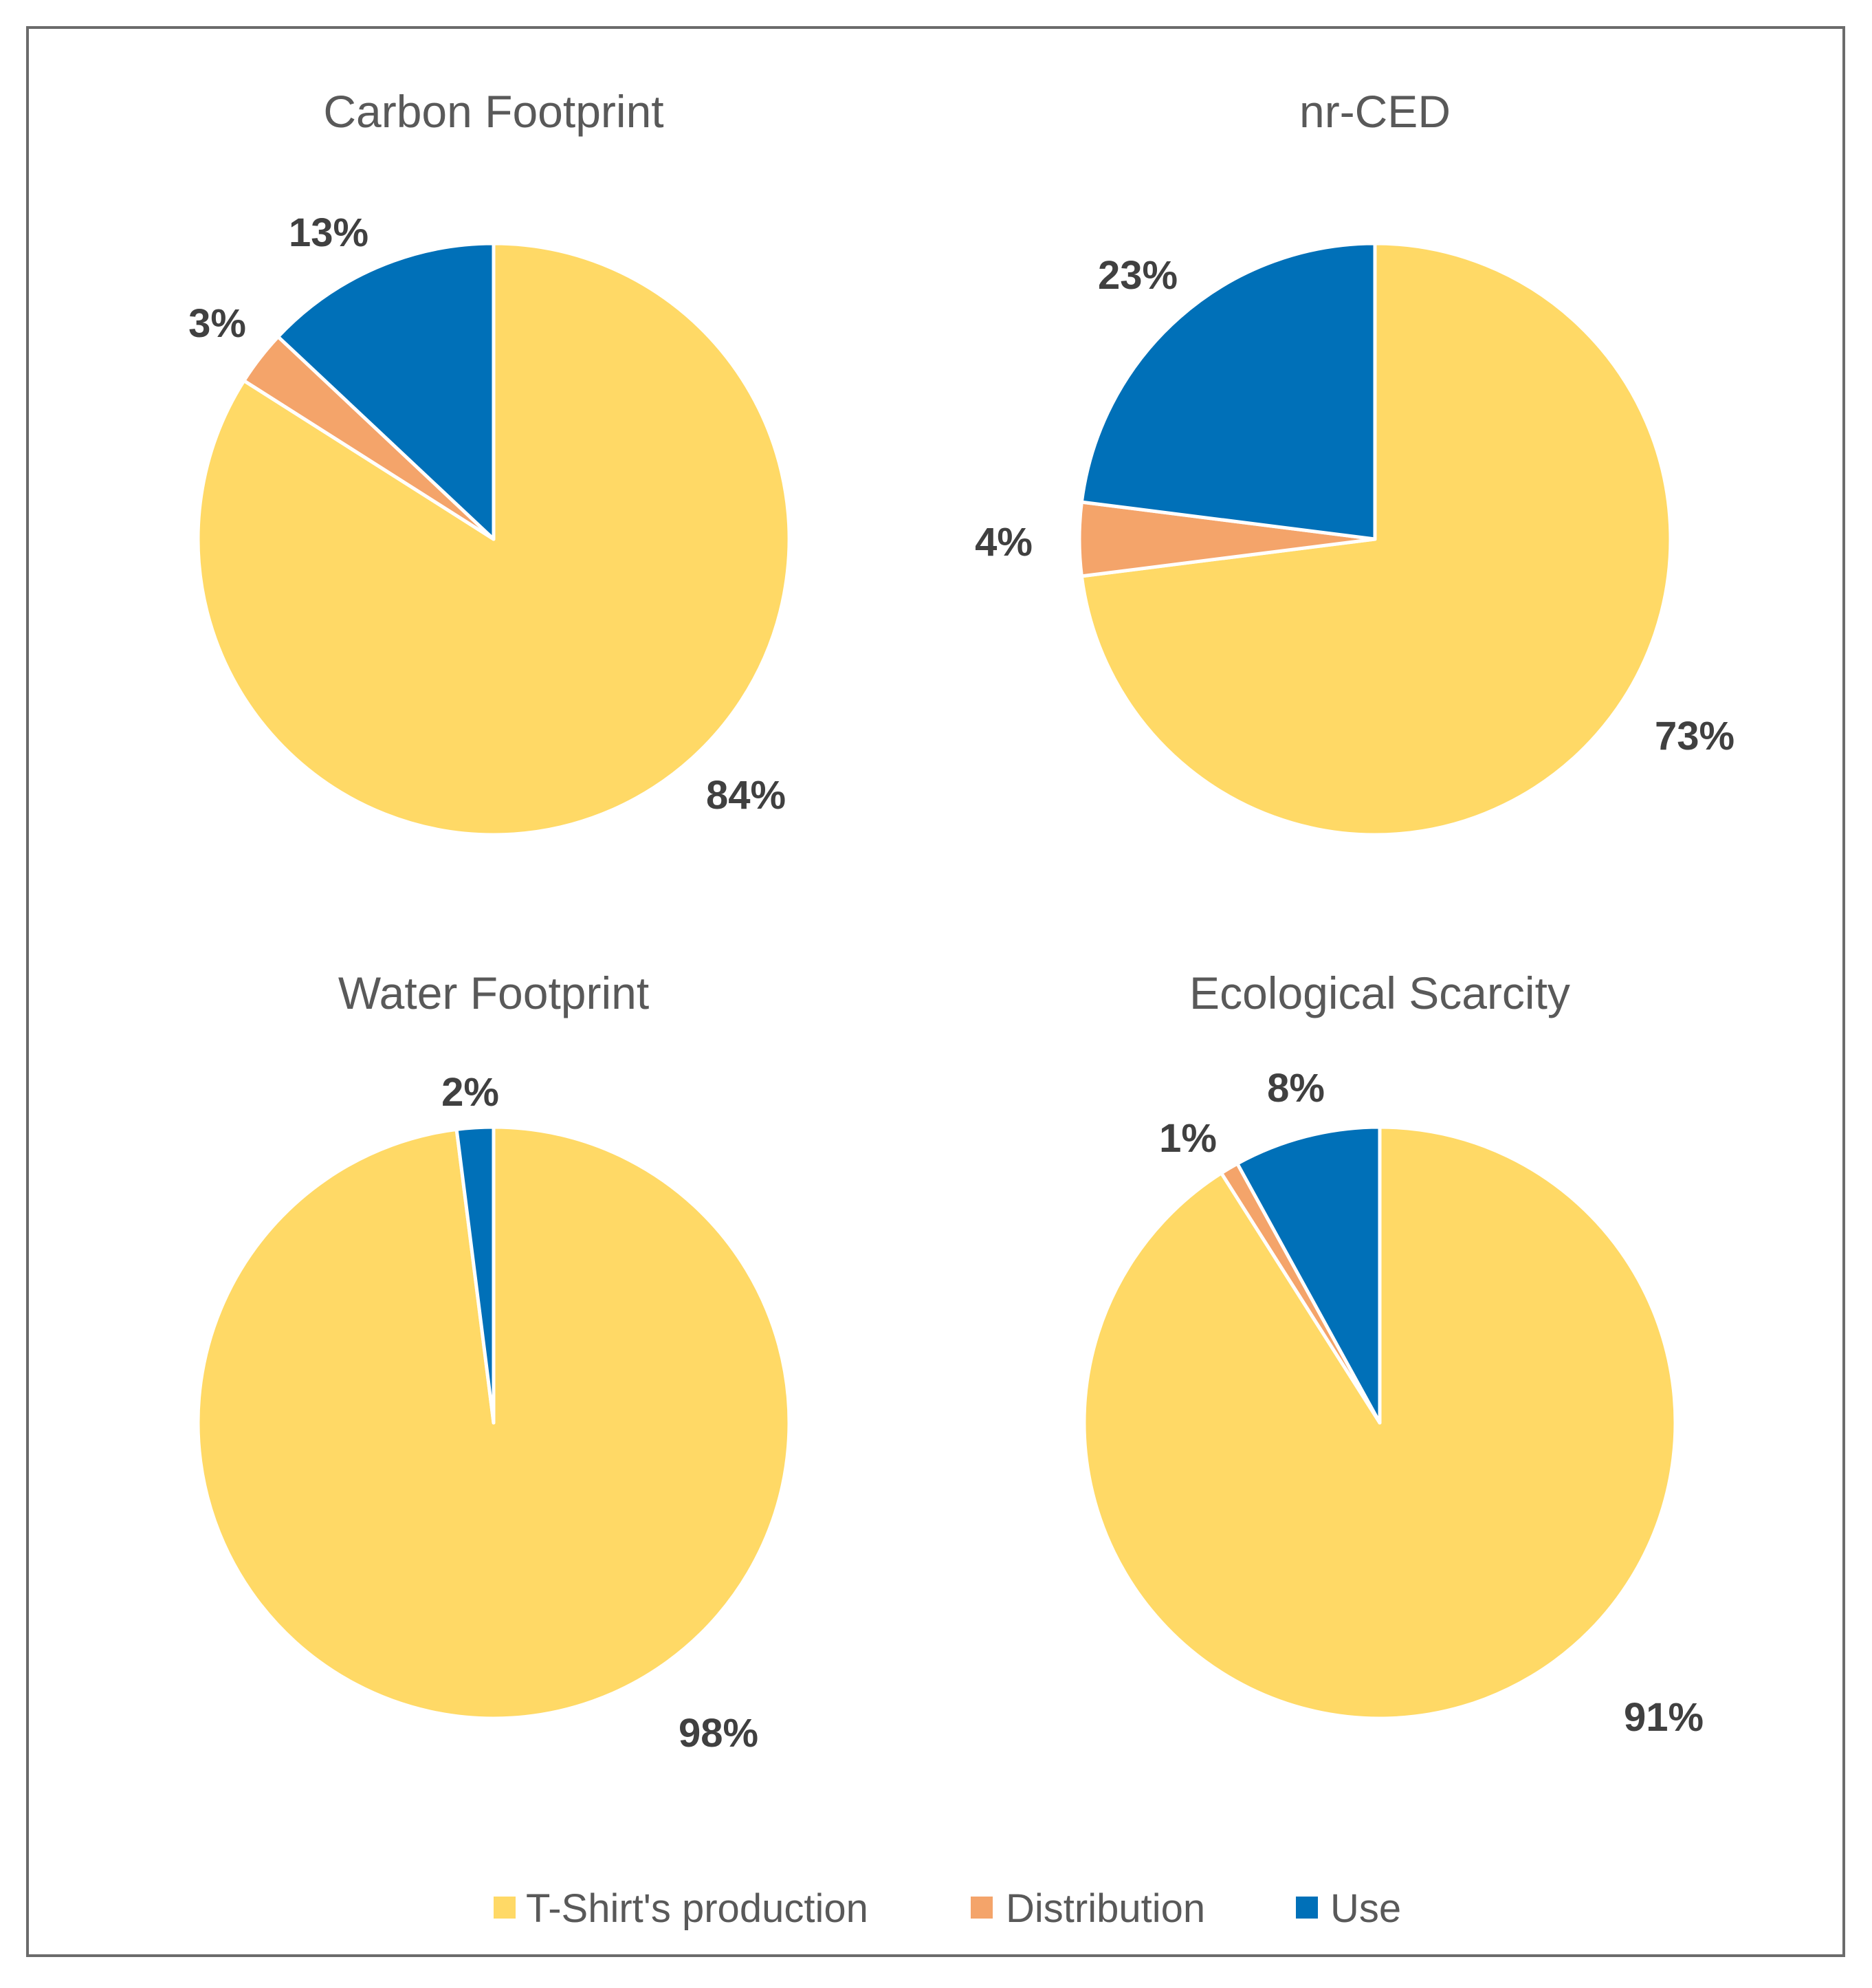  What do you see at coordinates (493, 111) in the screenshot?
I see `chart-title-carbon-footprint: Carbon Footprint` at bounding box center [493, 111].